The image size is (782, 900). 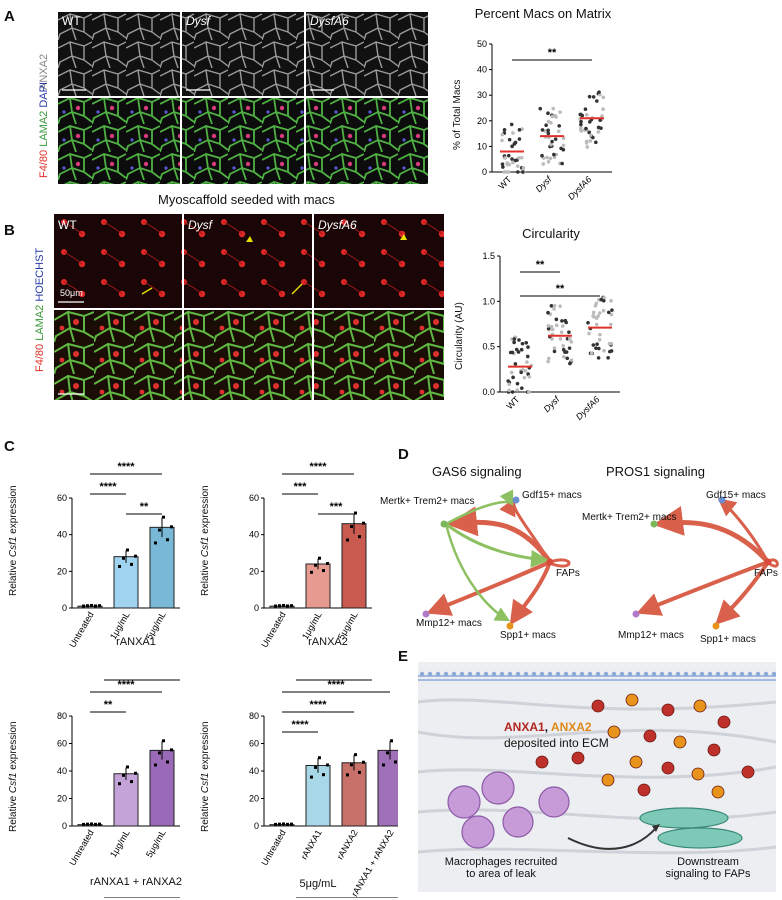 I want to click on y-tick-label: 0.5, so click(x=488, y=347).